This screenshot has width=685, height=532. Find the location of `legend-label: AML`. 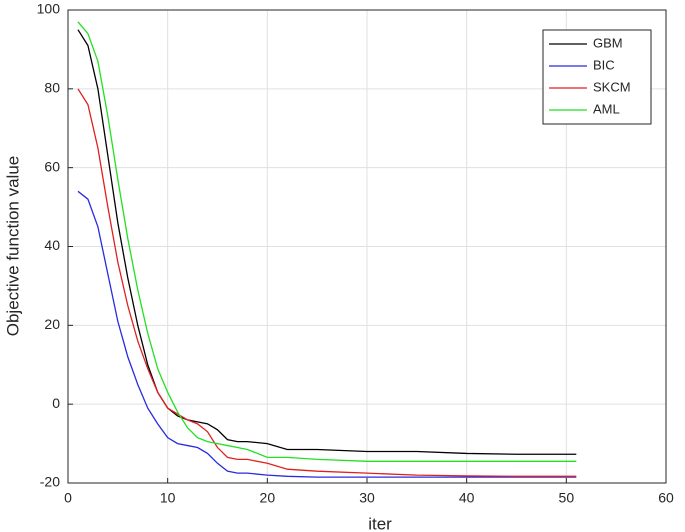

legend-label: AML is located at coordinates (606, 108).